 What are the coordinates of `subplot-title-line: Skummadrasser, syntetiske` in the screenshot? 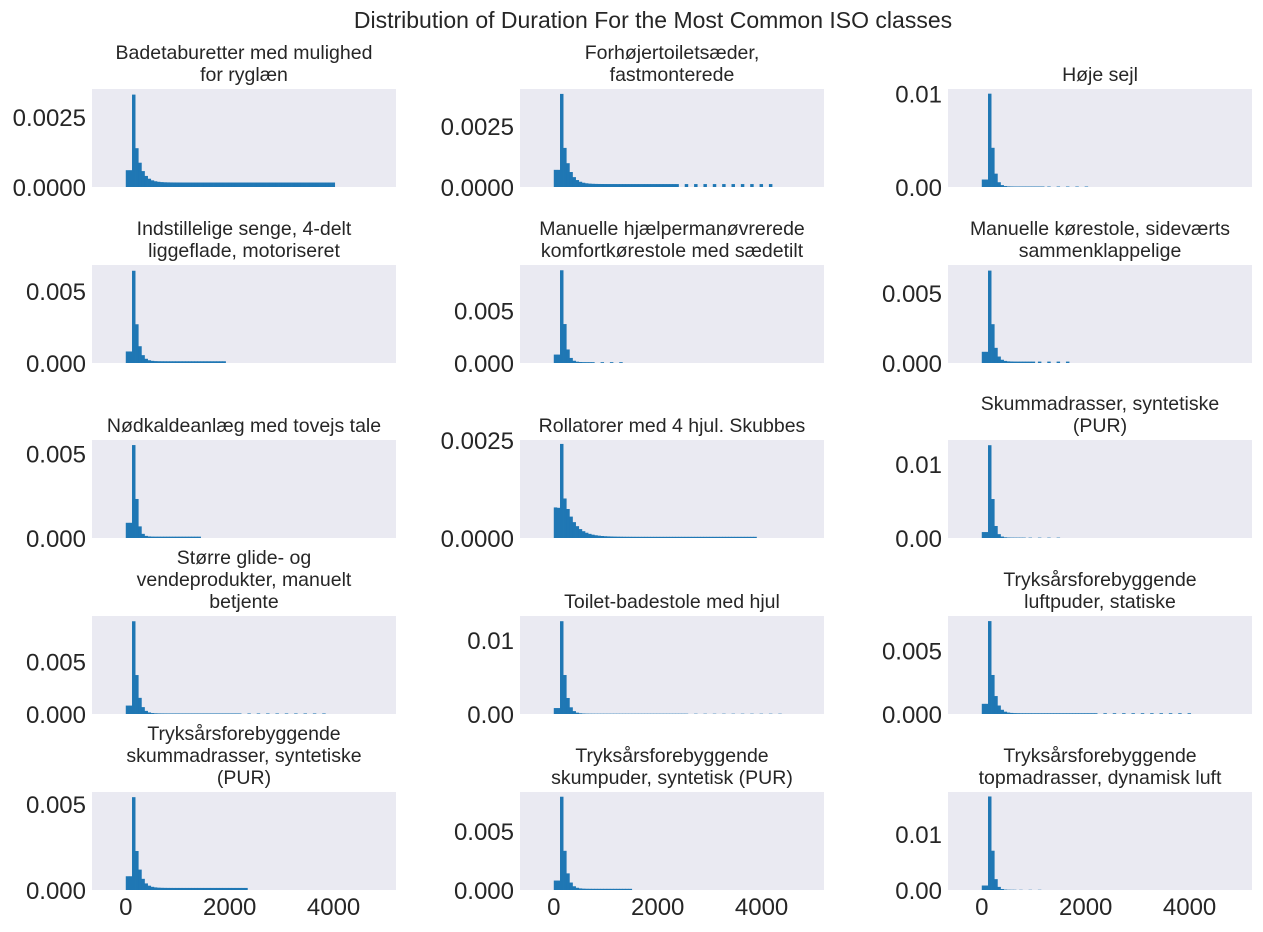 It's located at (1100, 404).